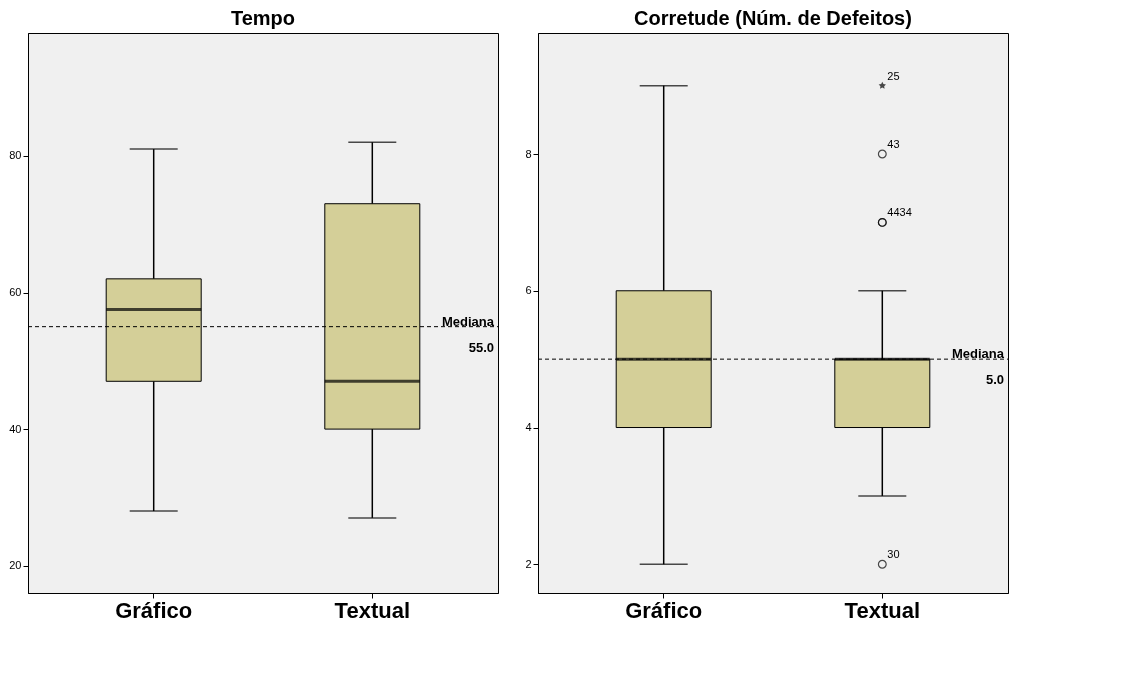  I want to click on ref-line-label: Mediana 5.0, so click(978, 367).